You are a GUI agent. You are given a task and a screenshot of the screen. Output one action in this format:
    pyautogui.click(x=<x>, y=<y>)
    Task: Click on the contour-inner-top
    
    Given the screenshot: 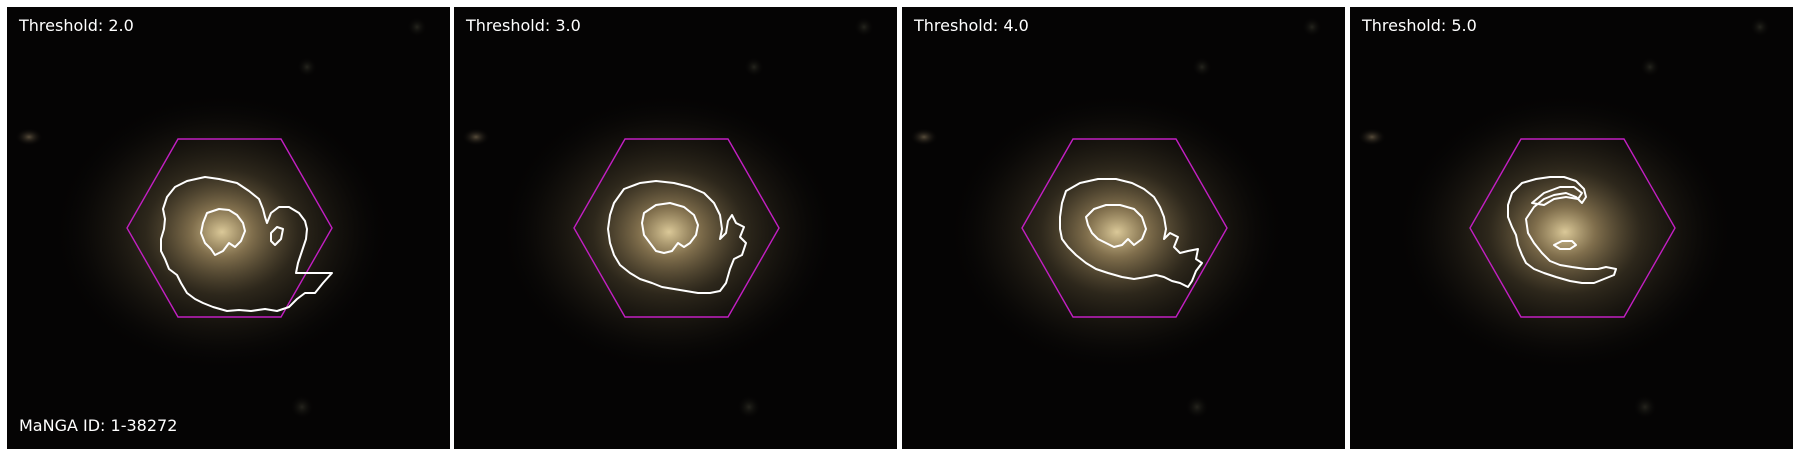 What is the action you would take?
    pyautogui.click(x=1557, y=196)
    